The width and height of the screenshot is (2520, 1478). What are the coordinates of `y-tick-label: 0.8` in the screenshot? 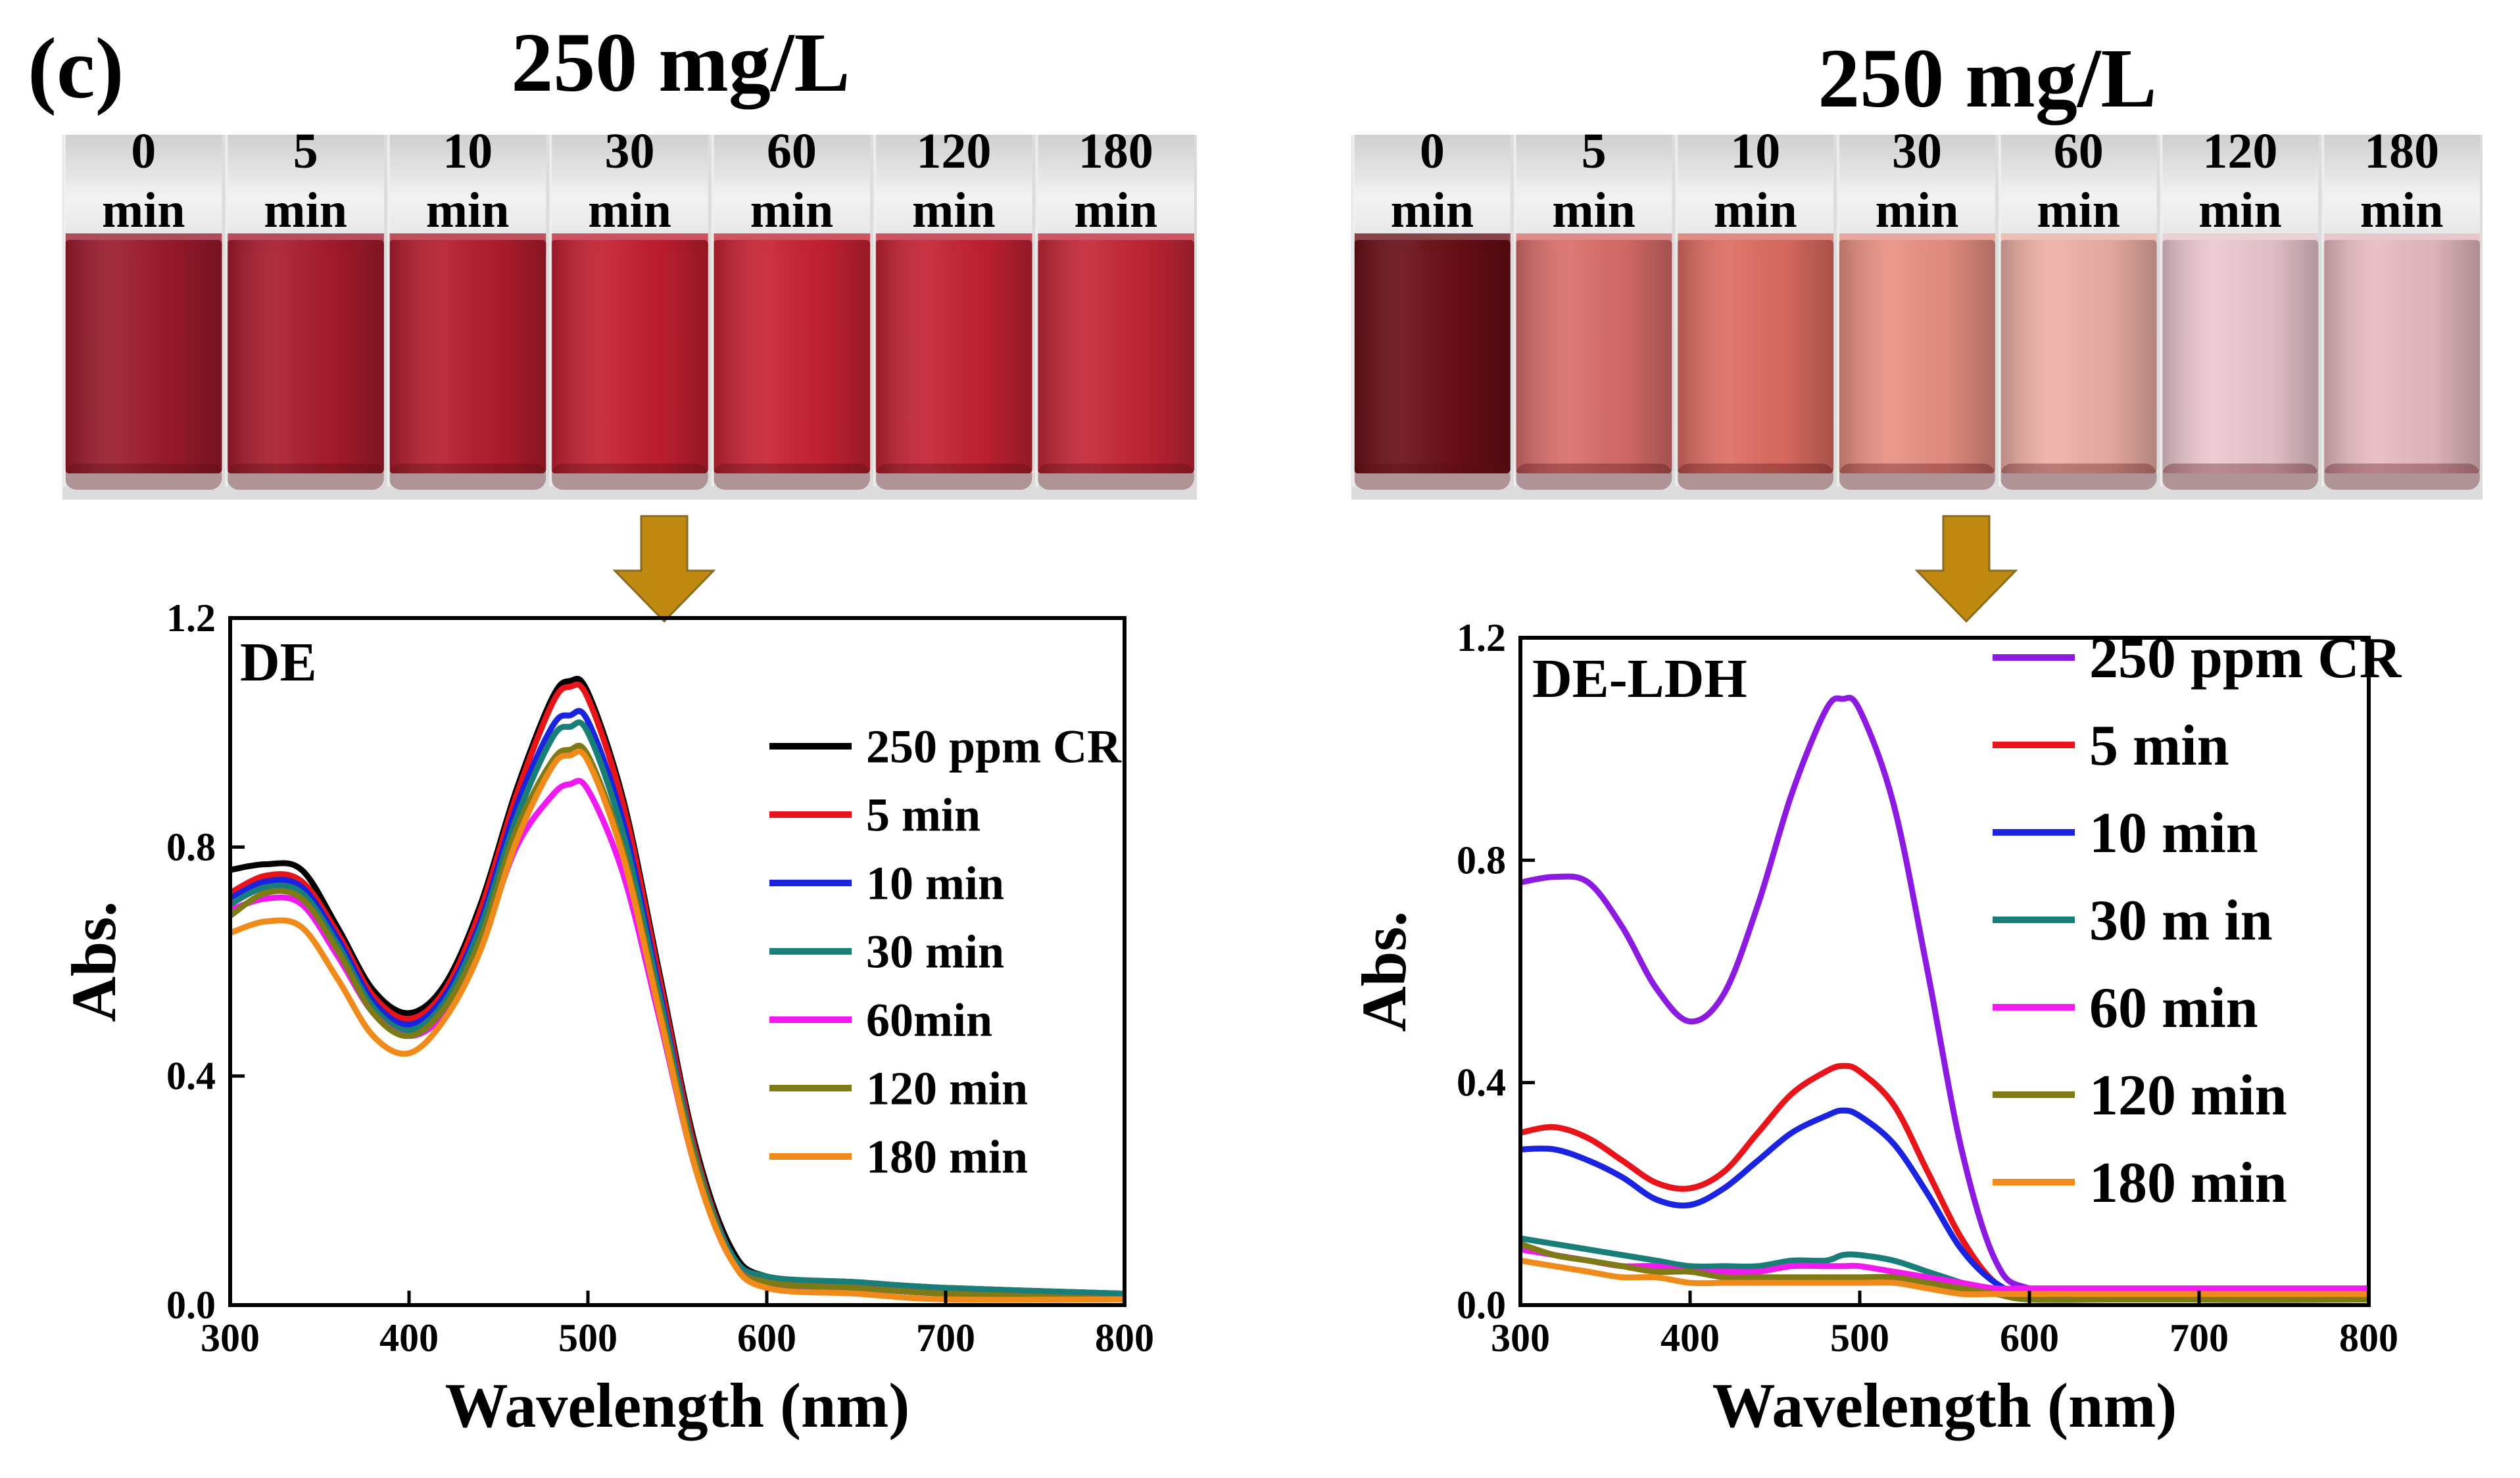 It's located at (1481, 860).